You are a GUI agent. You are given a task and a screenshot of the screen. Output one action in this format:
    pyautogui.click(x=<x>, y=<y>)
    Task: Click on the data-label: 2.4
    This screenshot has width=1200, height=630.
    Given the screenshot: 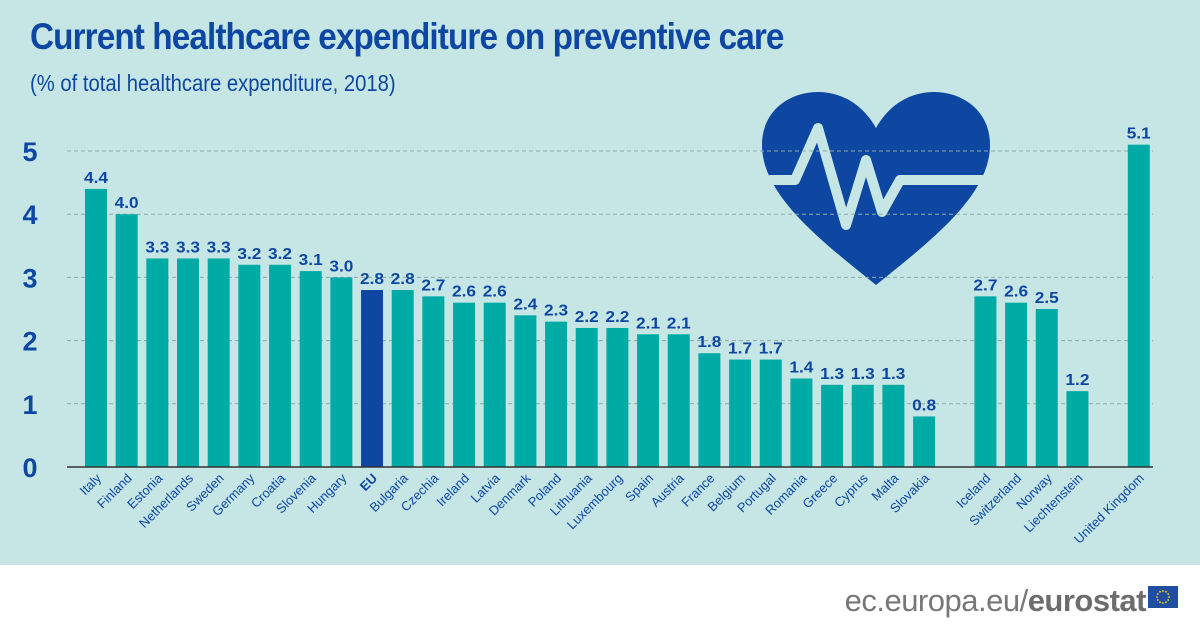 What is the action you would take?
    pyautogui.click(x=525, y=304)
    